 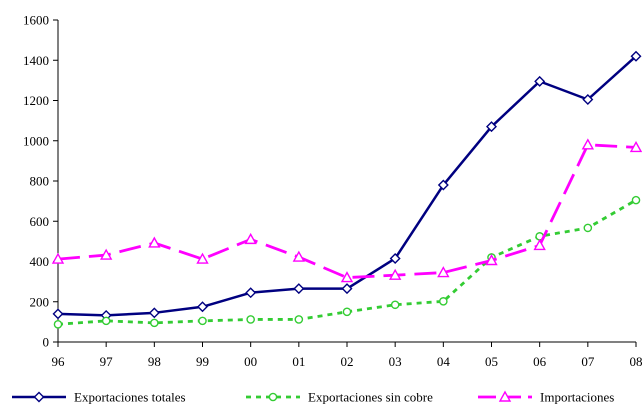 What do you see at coordinates (588, 361) in the screenshot?
I see `x-tick-label: 07` at bounding box center [588, 361].